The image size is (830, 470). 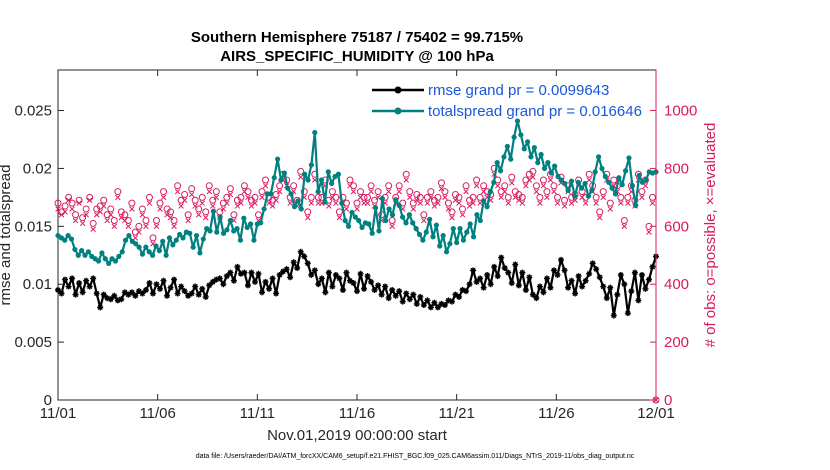 I want to click on legend-spread-marker, so click(x=398, y=111).